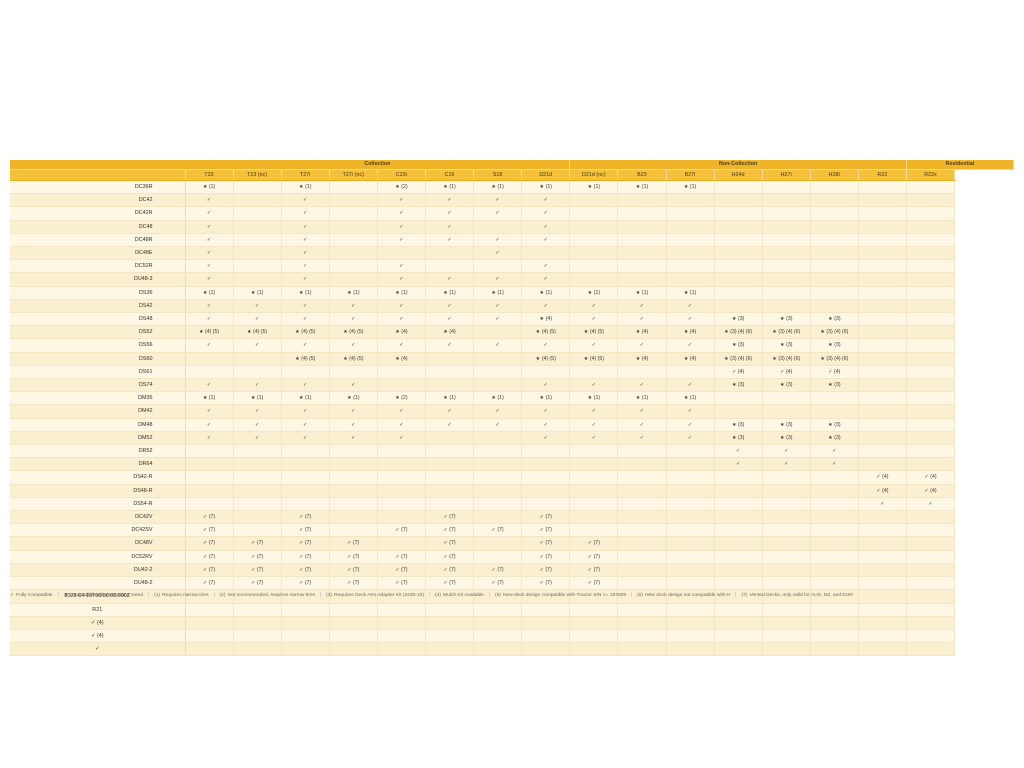 This screenshot has width=1024, height=768. Describe the element at coordinates (98, 557) in the screenshot. I see `row-label: DC52RV` at that location.